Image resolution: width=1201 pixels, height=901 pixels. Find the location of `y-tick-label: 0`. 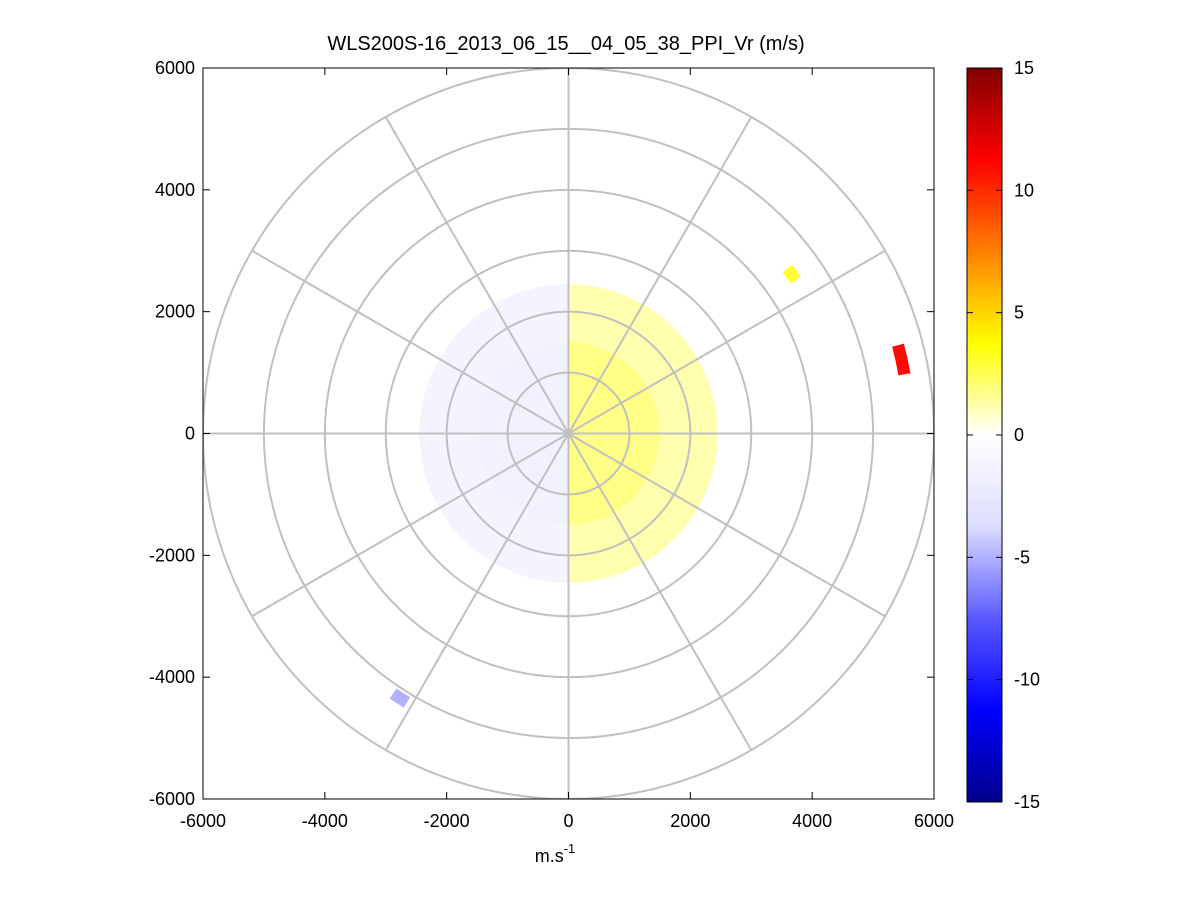

y-tick-label: 0 is located at coordinates (190, 434).